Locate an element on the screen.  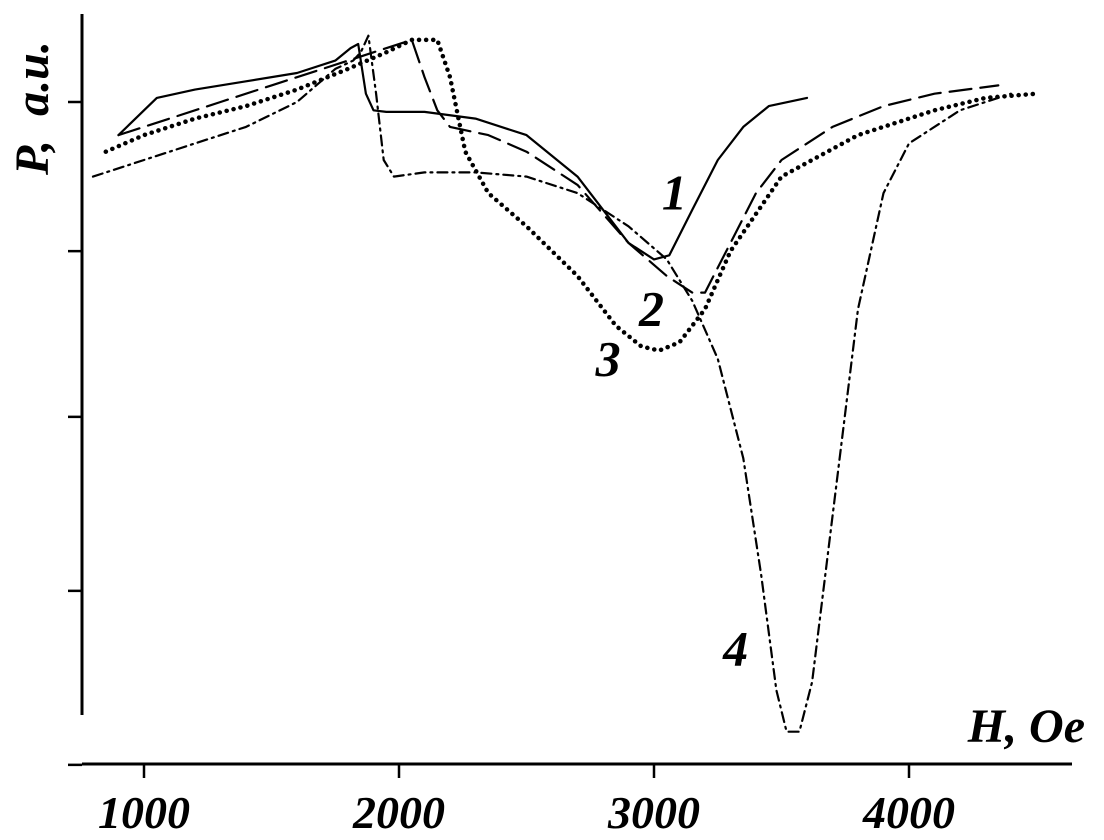
curve-label-3: 3 is located at coordinates (608, 358).